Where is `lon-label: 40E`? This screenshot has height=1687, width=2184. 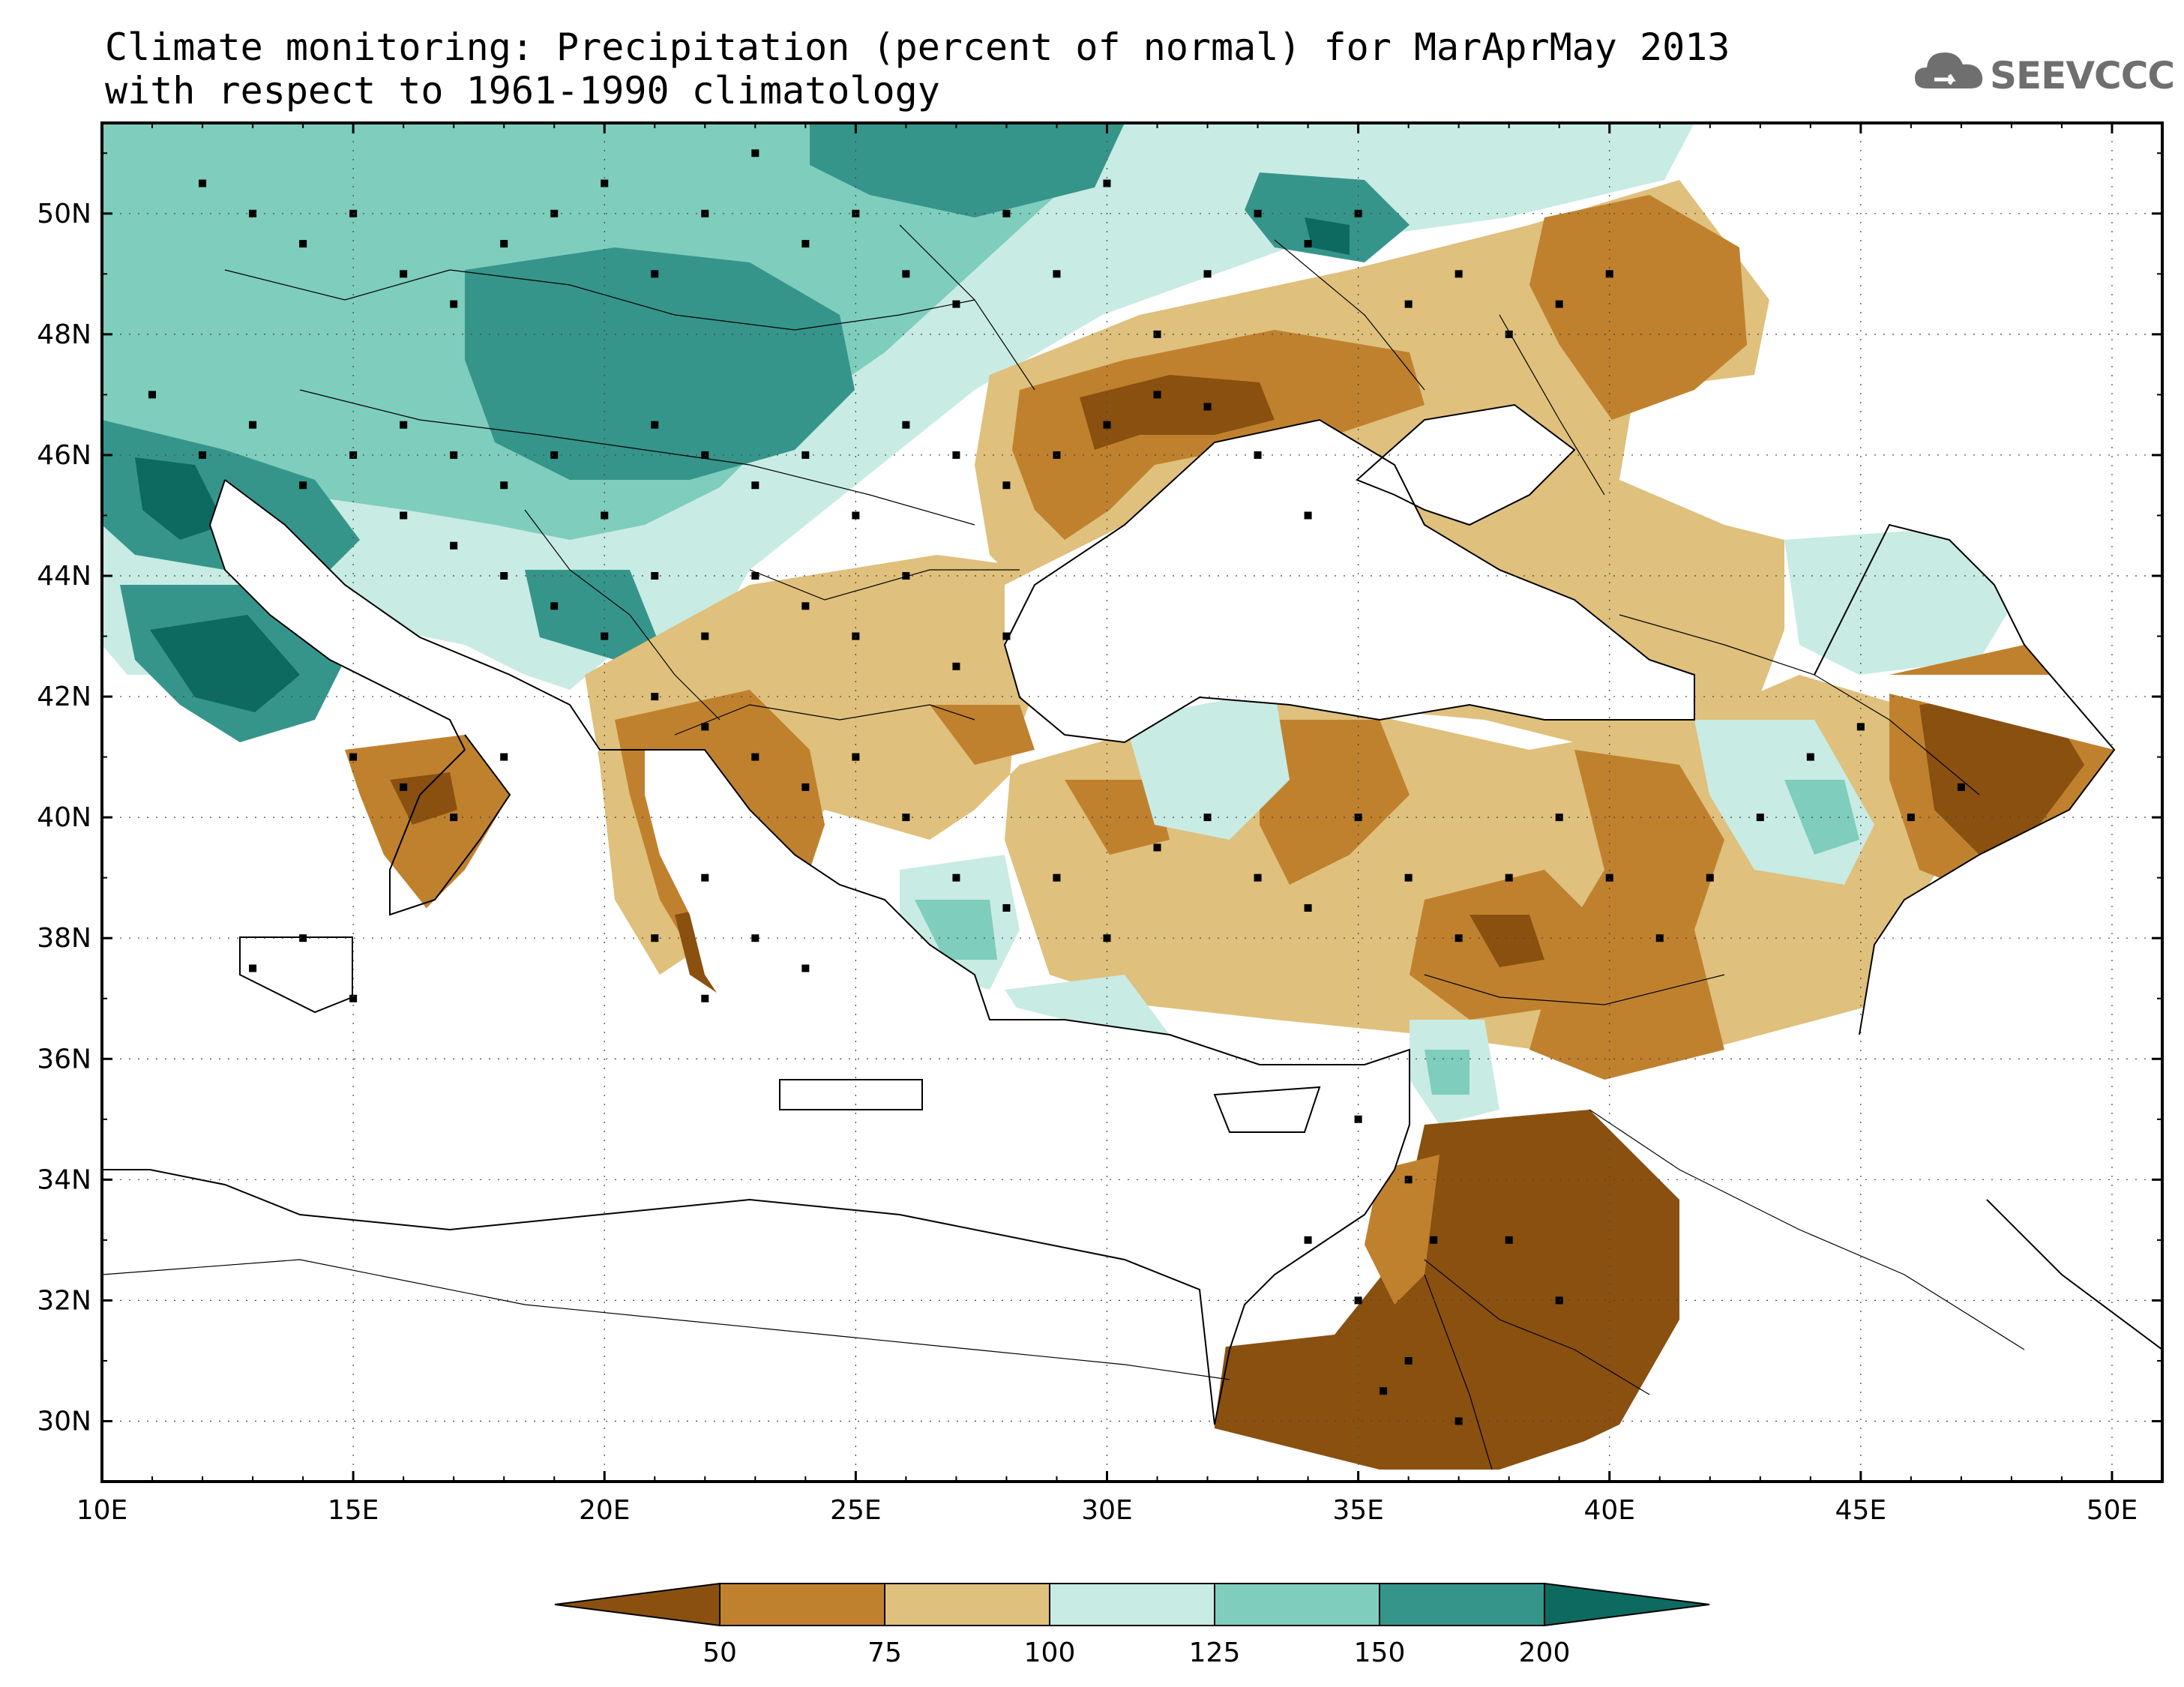
lon-label: 40E is located at coordinates (1609, 1510).